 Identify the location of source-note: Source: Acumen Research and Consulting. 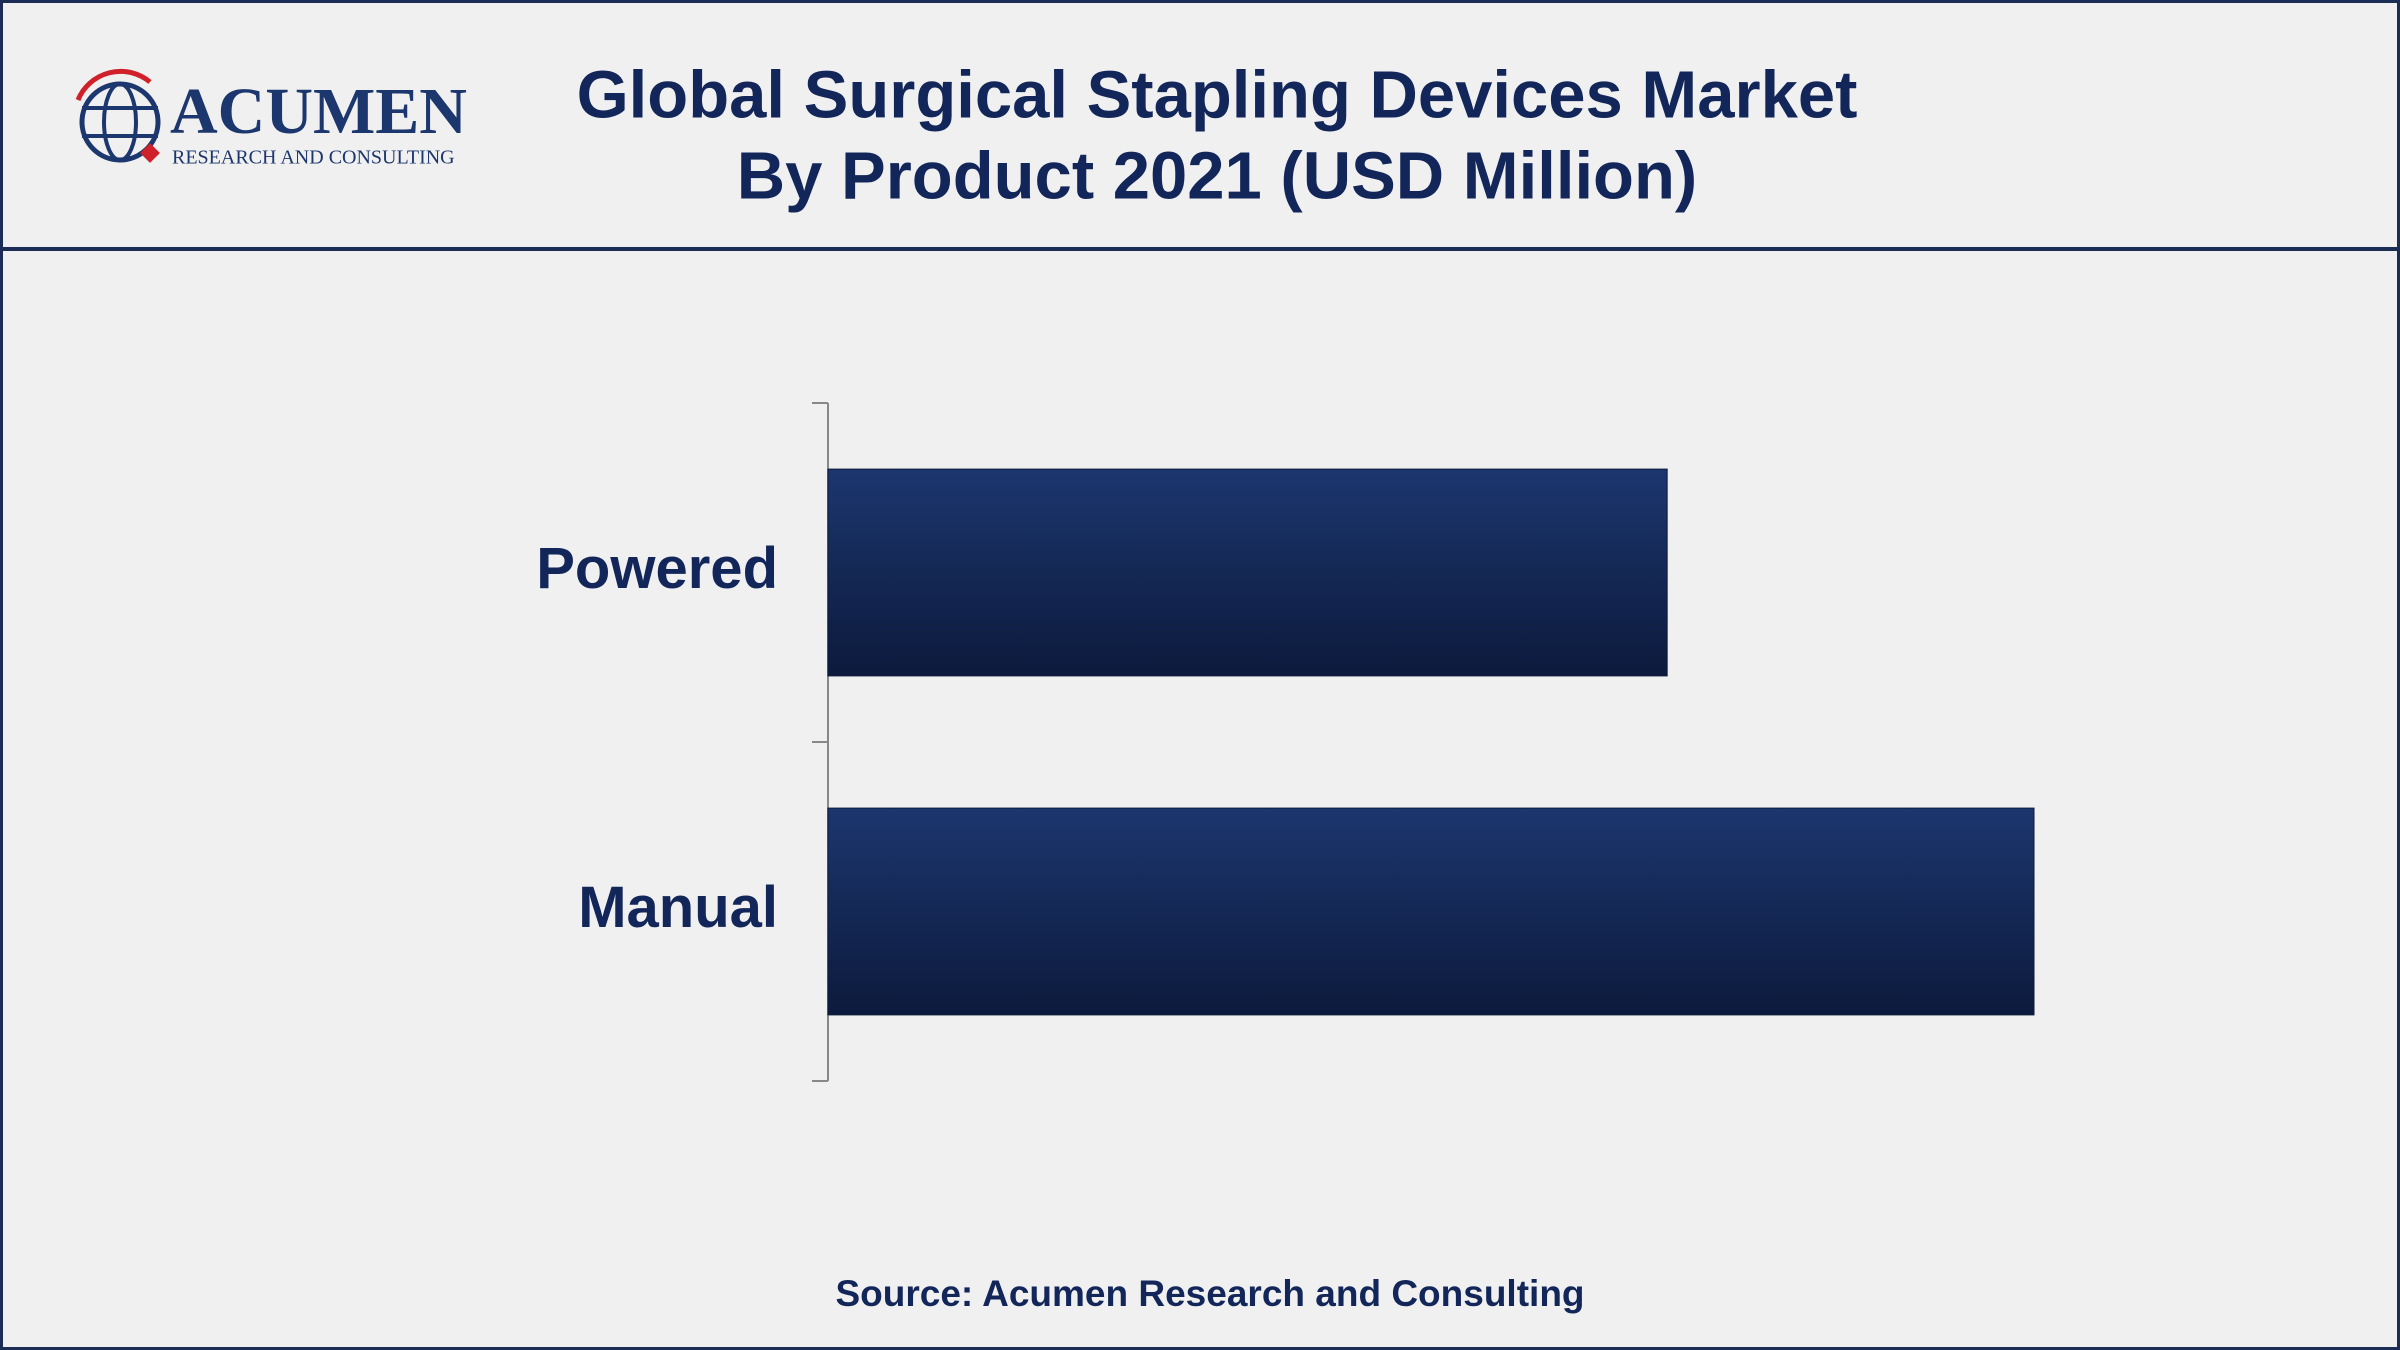
(1209, 1293).